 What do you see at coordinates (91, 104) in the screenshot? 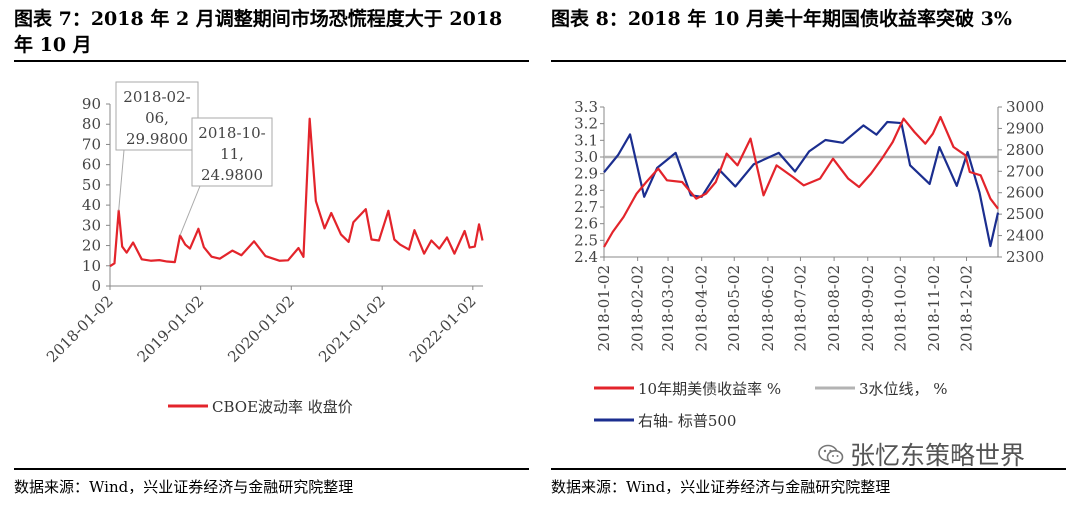
I see `left-y-tick-label: 90` at bounding box center [91, 104].